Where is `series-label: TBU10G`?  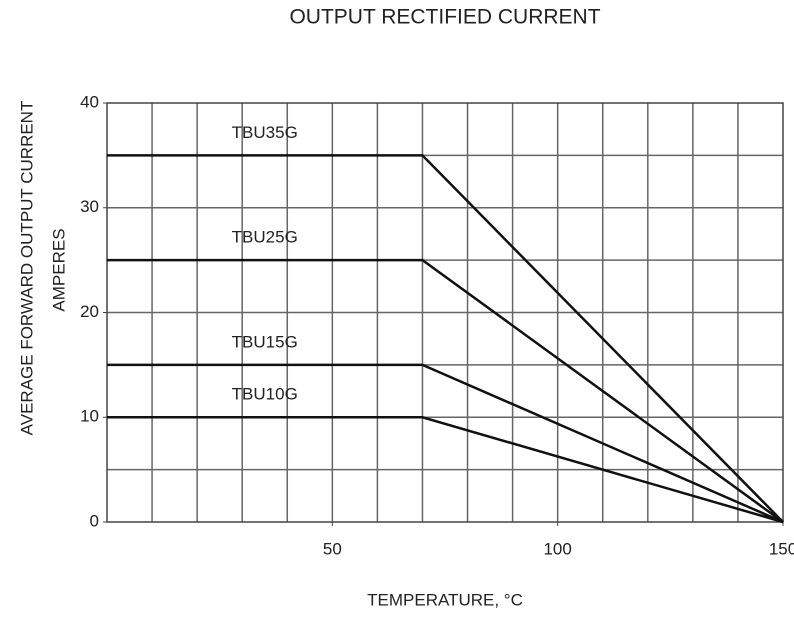
series-label: TBU10G is located at coordinates (265, 394).